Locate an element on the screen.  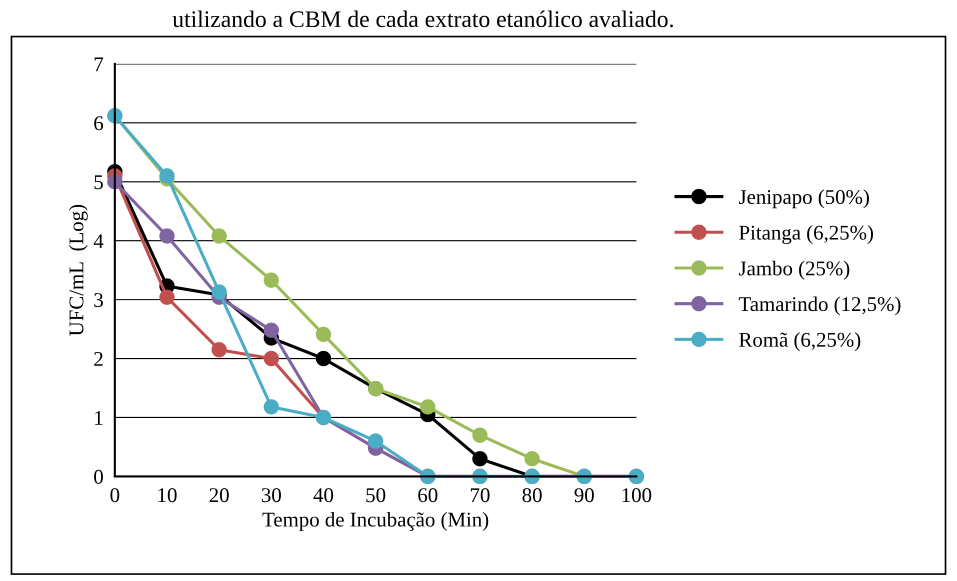
x-tick-label: 80 is located at coordinates (532, 495).